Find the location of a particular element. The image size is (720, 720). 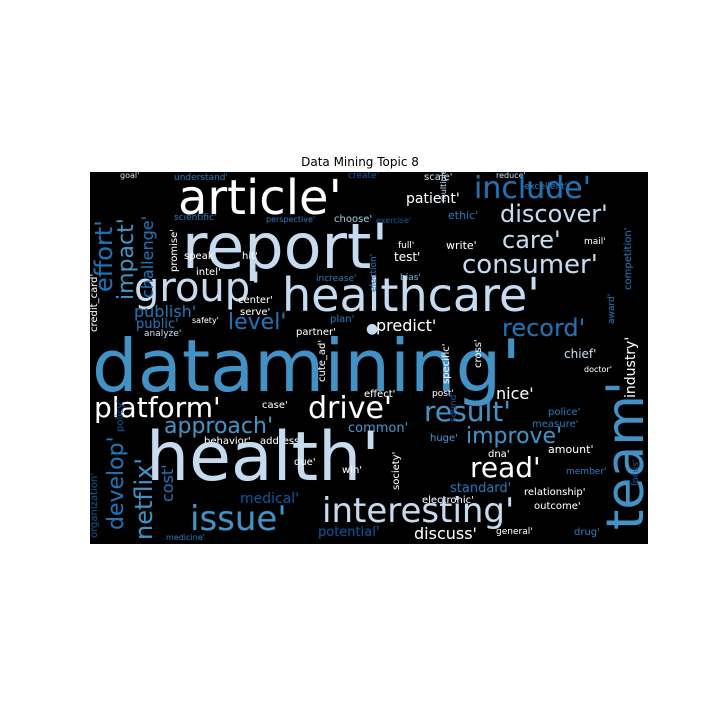

word-full: full' is located at coordinates (406, 246).